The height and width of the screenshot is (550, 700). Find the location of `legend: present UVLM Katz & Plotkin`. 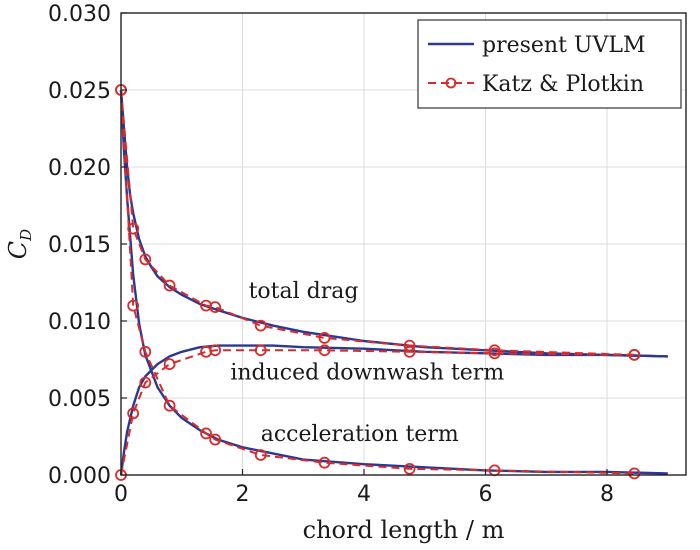

legend: present UVLM Katz & Plotkin is located at coordinates (549, 64).